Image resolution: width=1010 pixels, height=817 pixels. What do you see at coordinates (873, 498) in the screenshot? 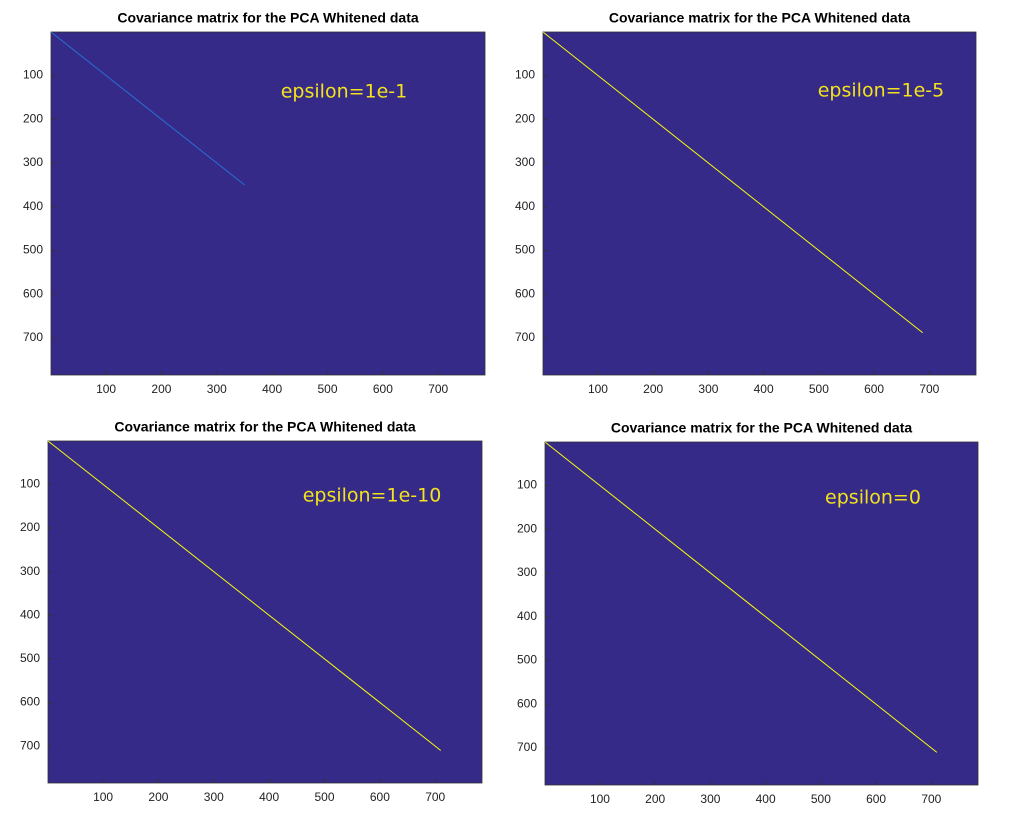
I see `annotation: epsilon=0` at bounding box center [873, 498].